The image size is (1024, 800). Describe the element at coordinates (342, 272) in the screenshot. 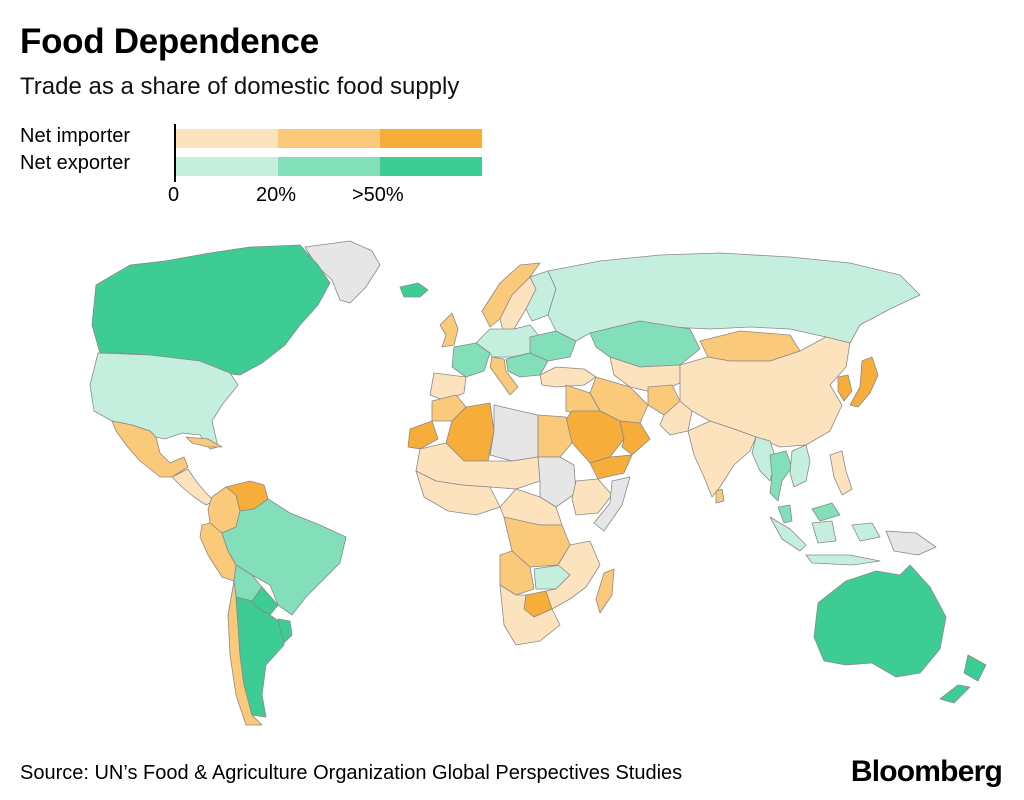

I see `region-greenland` at that location.